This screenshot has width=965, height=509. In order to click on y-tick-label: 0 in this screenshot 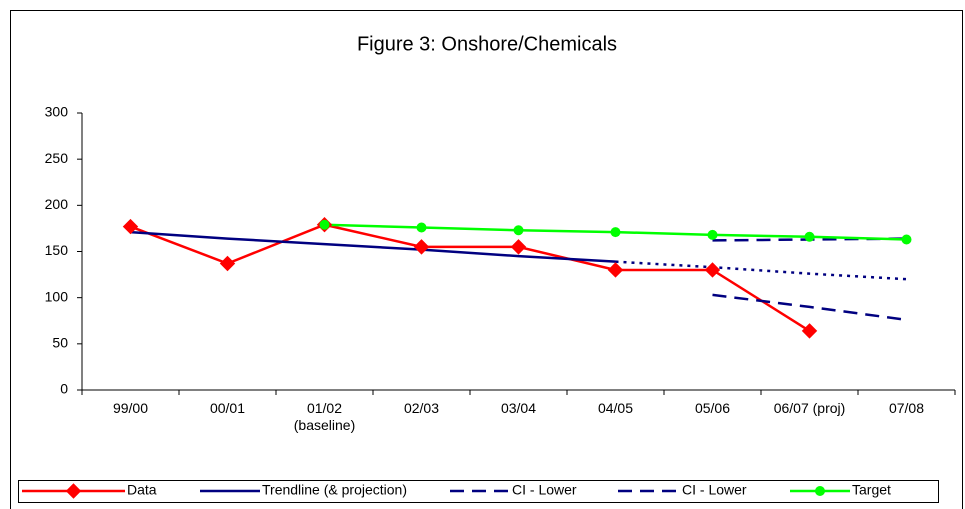, I will do `click(64, 389)`.